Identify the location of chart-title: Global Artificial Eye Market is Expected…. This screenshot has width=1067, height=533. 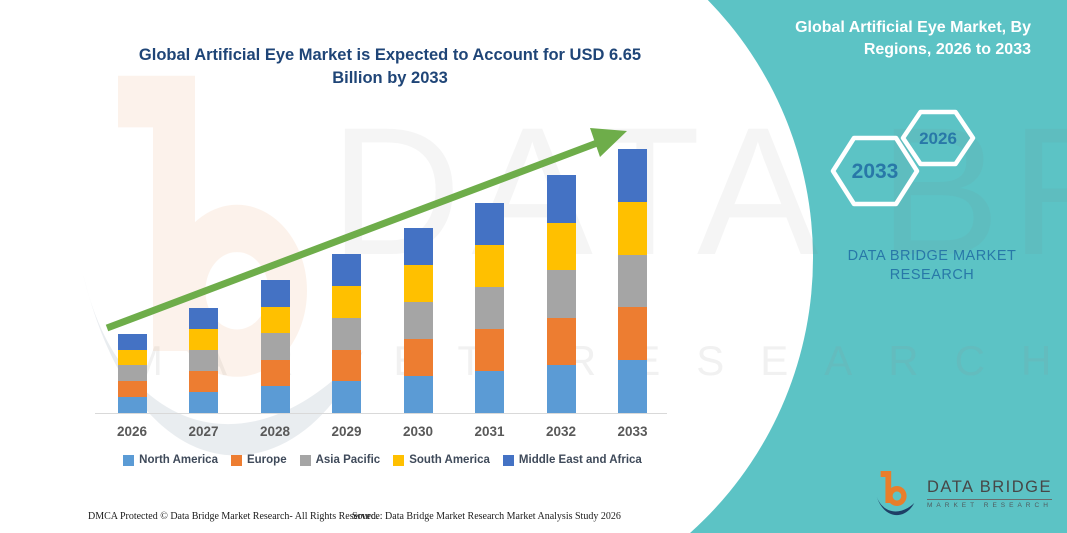
(390, 67).